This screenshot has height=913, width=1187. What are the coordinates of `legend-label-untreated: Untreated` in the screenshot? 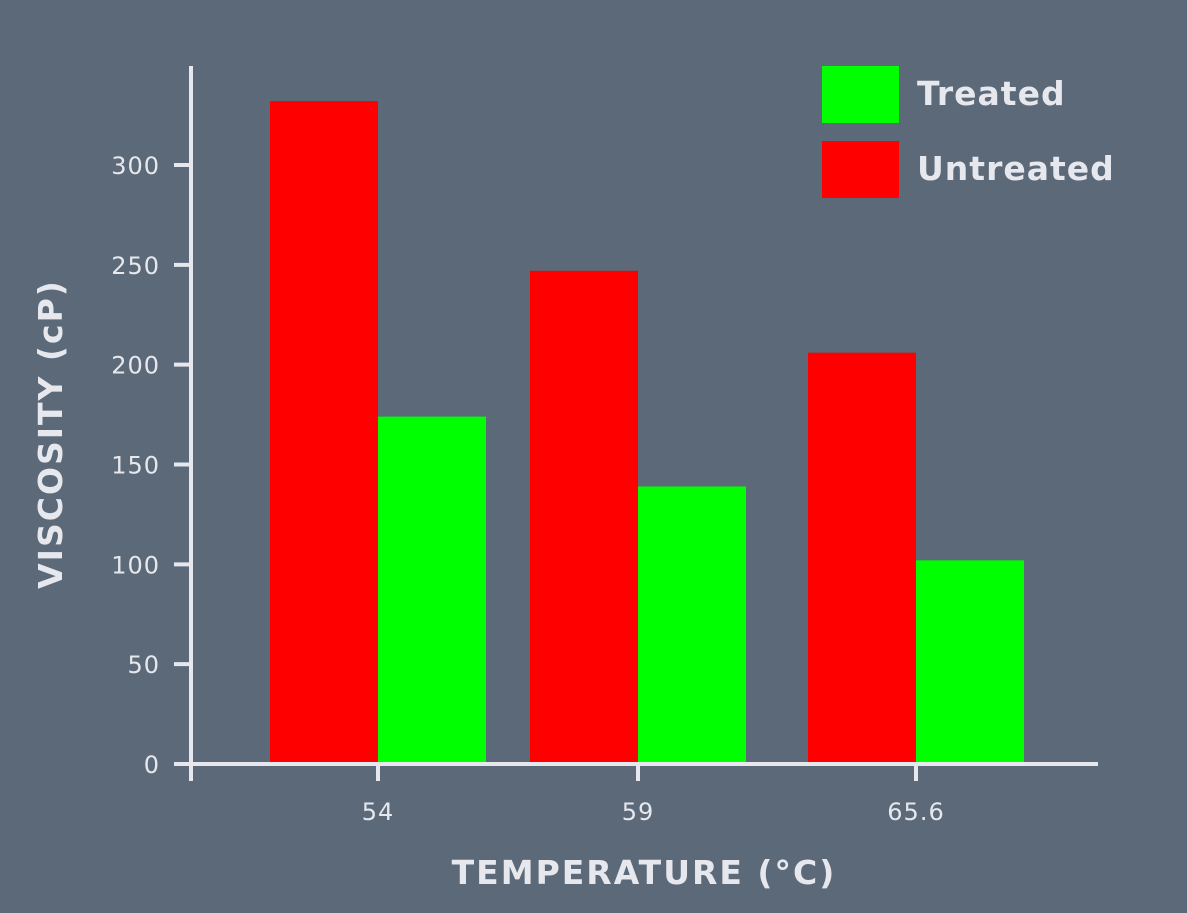 It's located at (1016, 168).